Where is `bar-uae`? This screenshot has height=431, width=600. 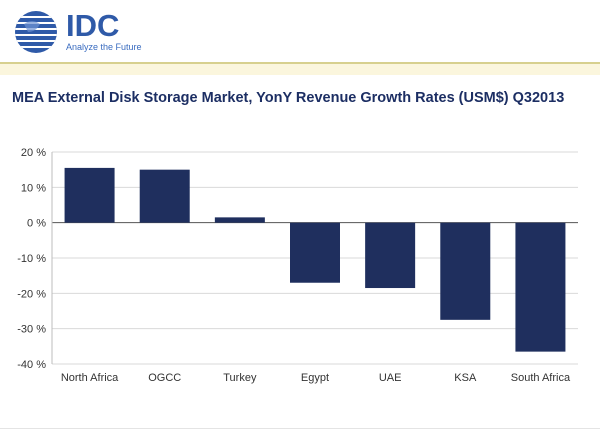 bar-uae is located at coordinates (390, 255).